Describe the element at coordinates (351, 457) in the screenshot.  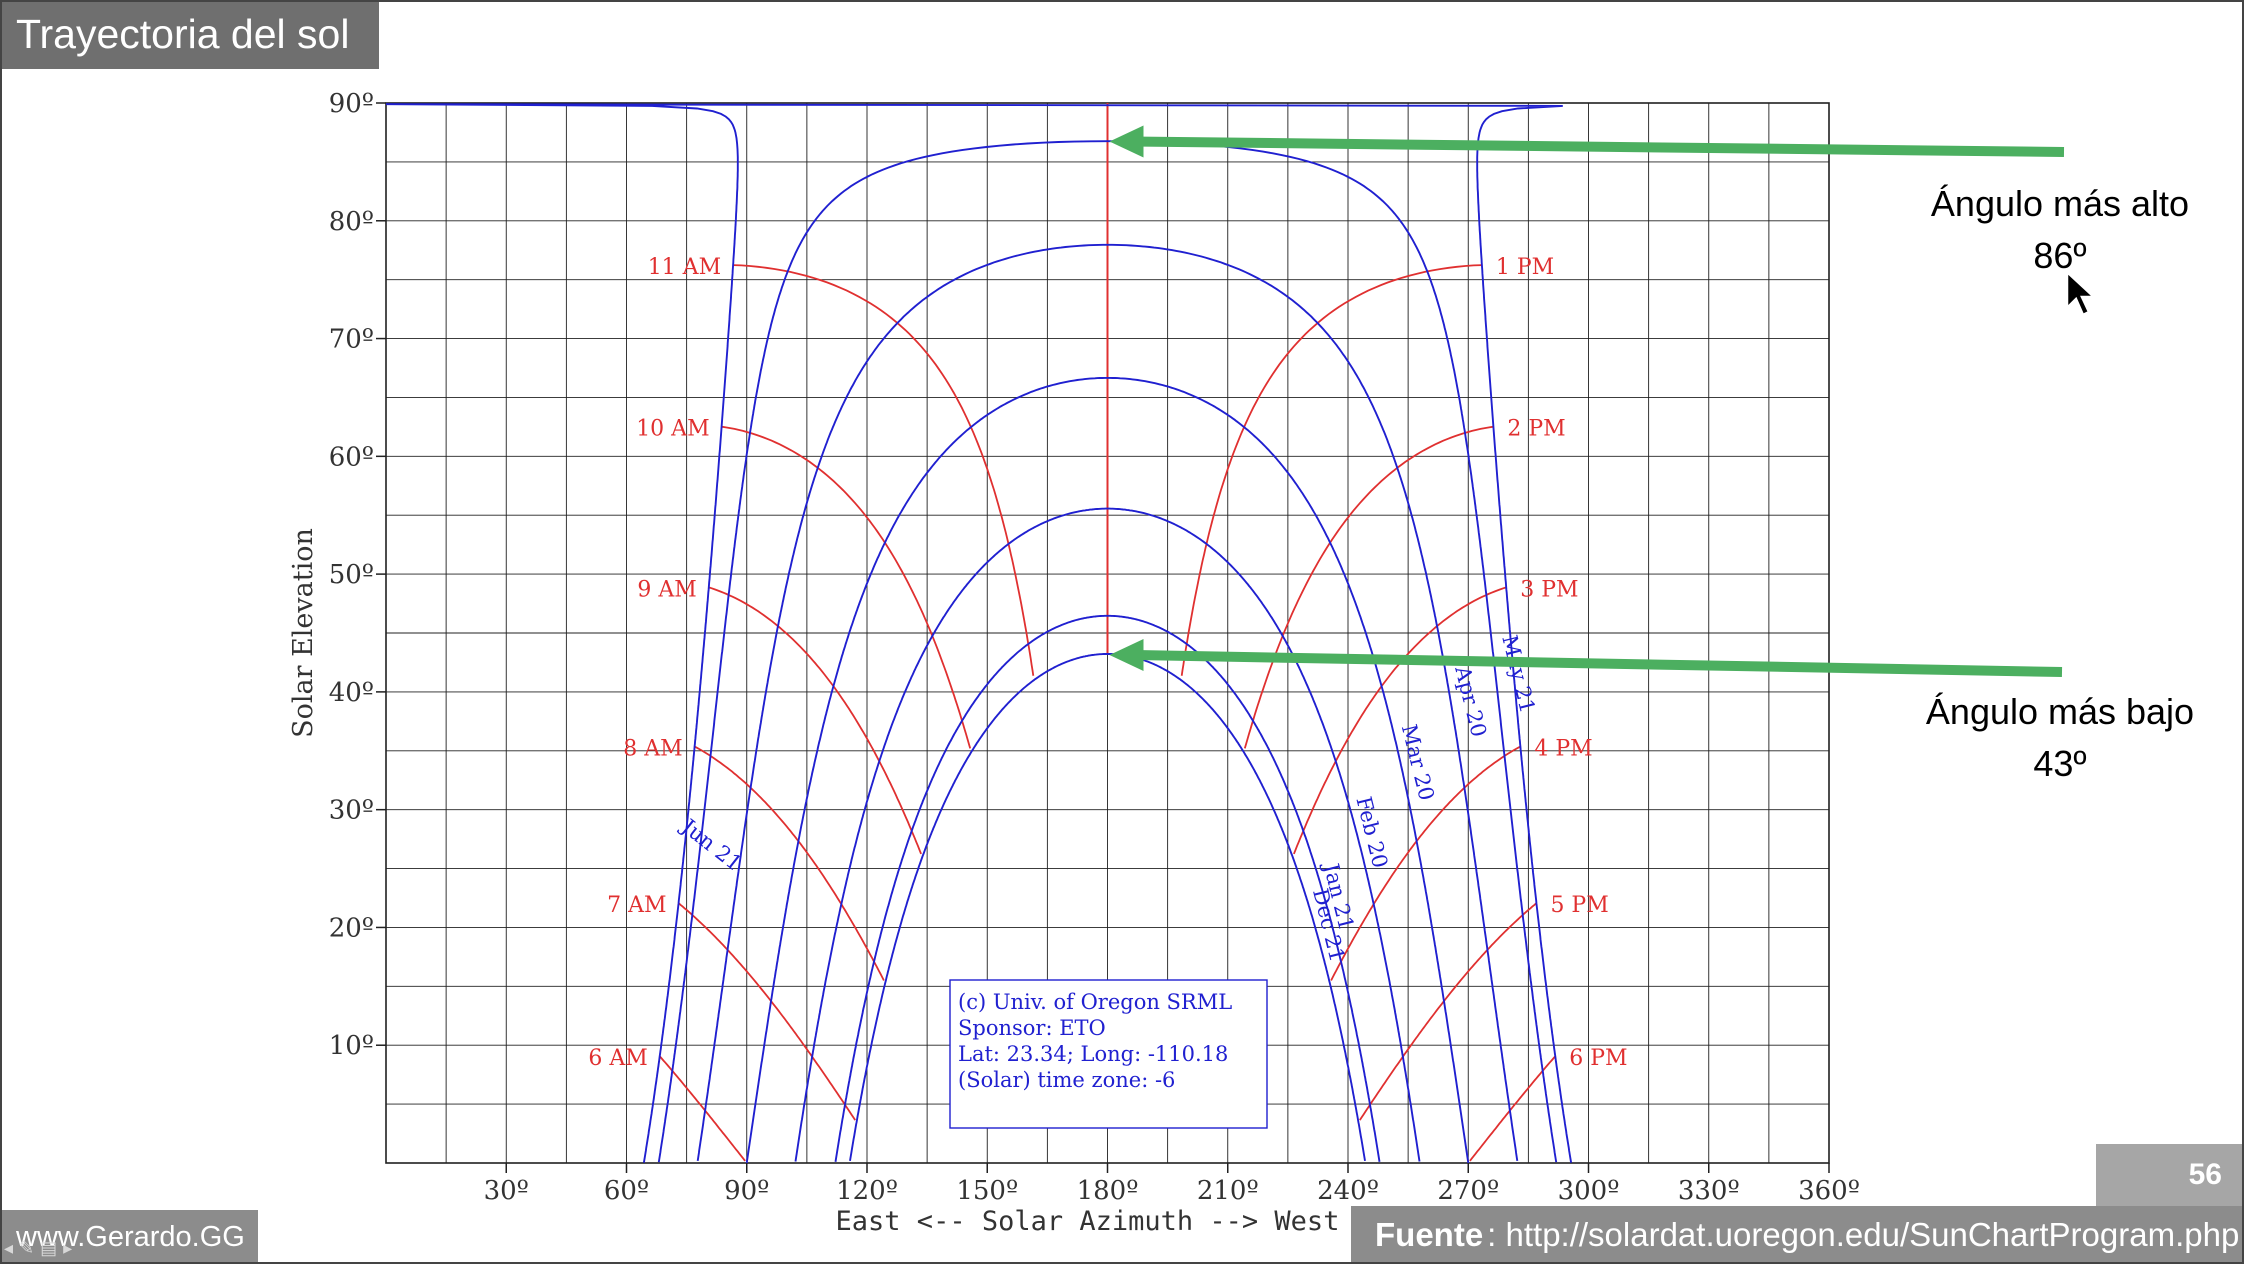
I see `y-tick-label: 60º` at that location.